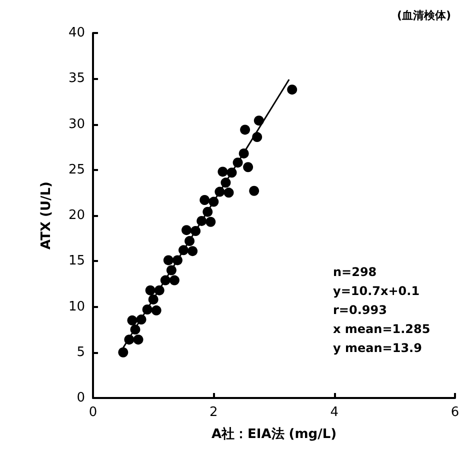 This screenshot has width=463, height=456. I want to click on x-tick-label: 2, so click(214, 412).